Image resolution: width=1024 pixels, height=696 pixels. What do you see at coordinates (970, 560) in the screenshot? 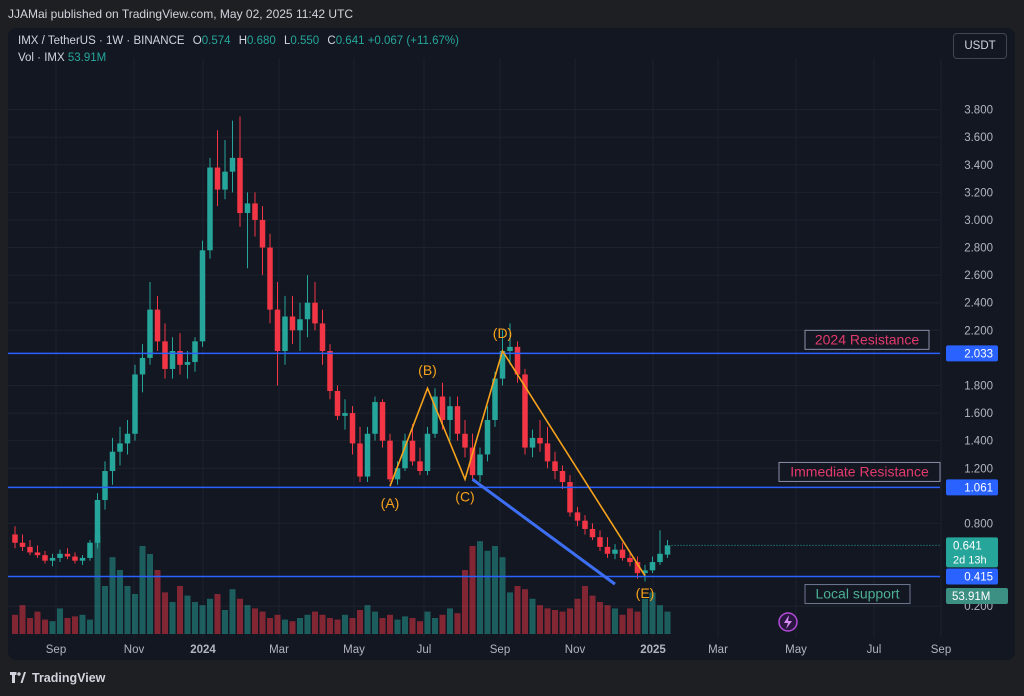
I see `countdown-label: 2d 13h` at bounding box center [970, 560].